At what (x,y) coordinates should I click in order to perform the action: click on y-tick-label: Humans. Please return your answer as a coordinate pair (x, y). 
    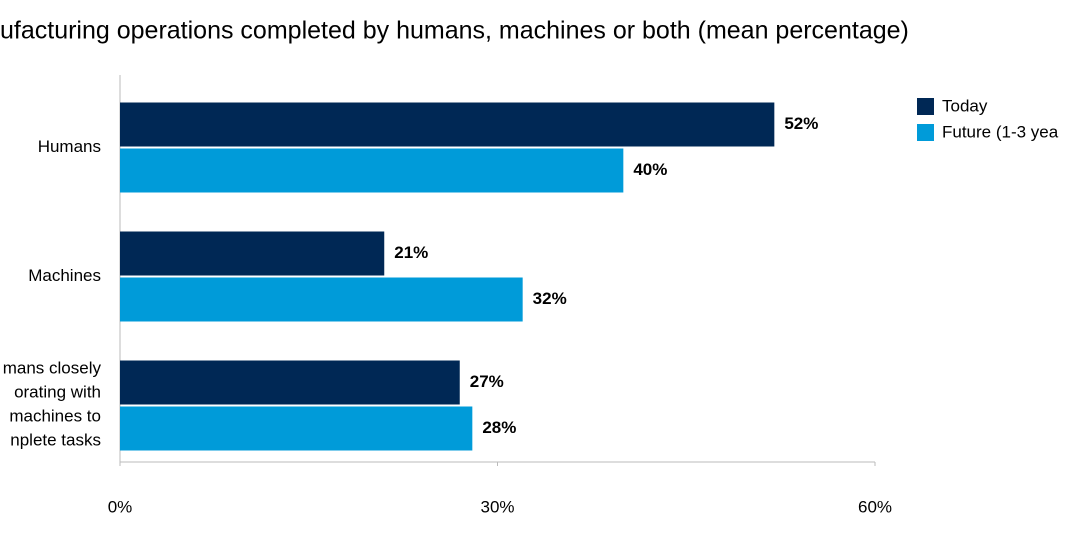
    Looking at the image, I should click on (69, 146).